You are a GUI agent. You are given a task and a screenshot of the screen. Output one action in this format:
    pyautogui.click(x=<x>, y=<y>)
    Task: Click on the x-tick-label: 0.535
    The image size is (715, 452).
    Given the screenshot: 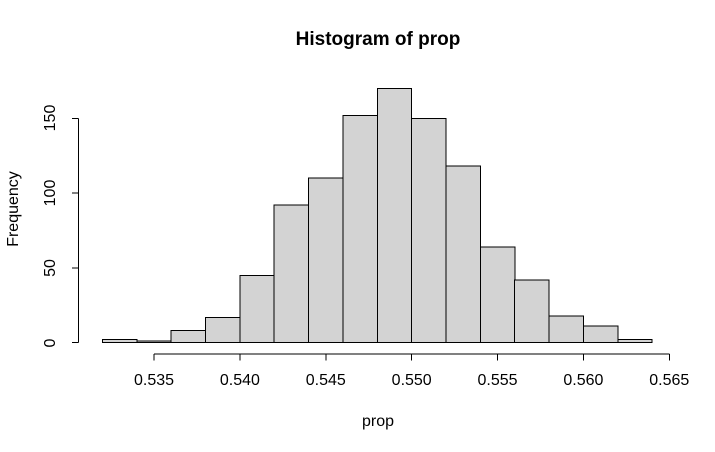 What is the action you would take?
    pyautogui.click(x=154, y=380)
    